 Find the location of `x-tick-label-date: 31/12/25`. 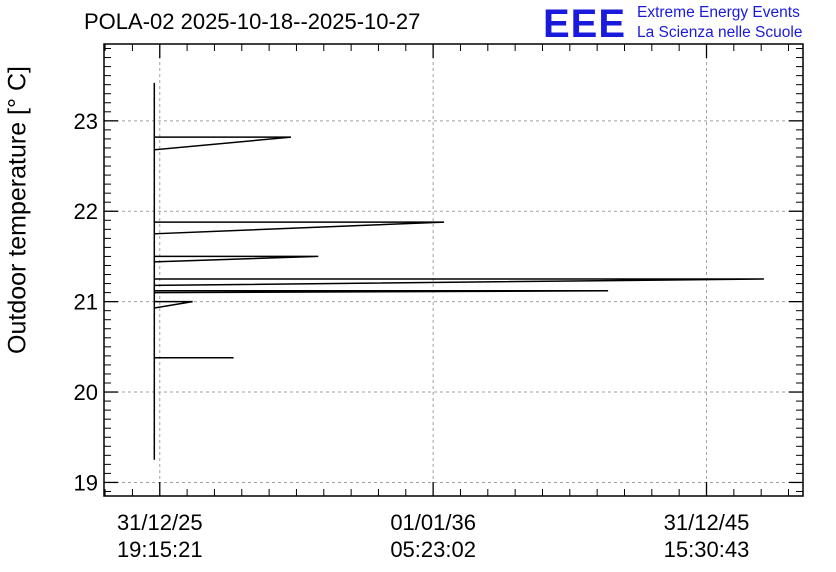

x-tick-label-date: 31/12/25 is located at coordinates (160, 522).